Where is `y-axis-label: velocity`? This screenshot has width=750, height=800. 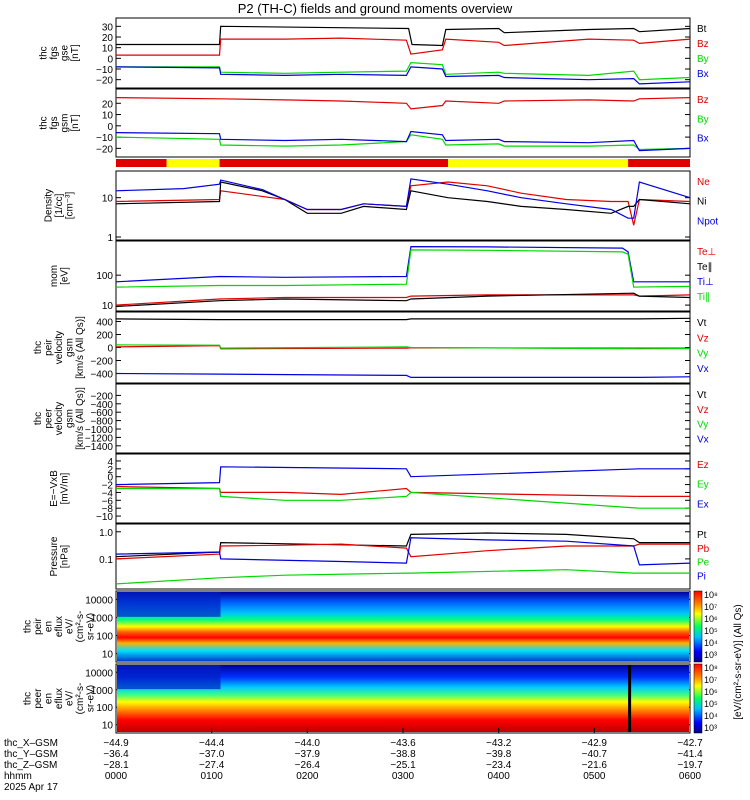
y-axis-label: velocity is located at coordinates (59, 418).